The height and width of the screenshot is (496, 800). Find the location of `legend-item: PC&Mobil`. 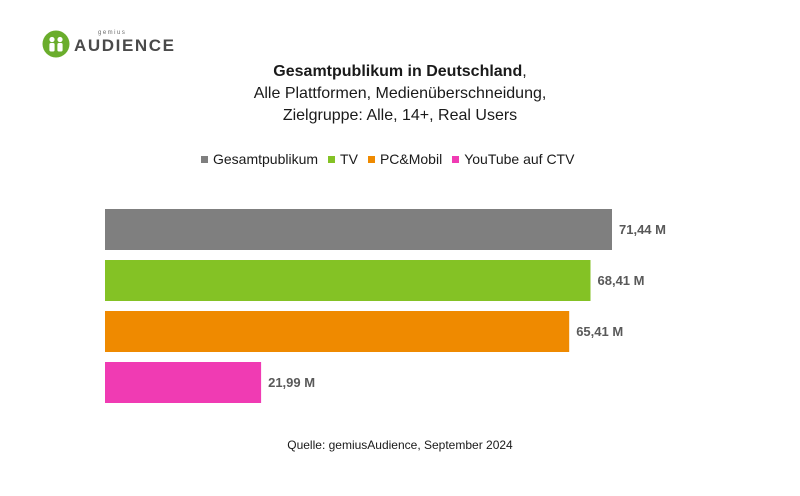

legend-item: PC&Mobil is located at coordinates (405, 159).